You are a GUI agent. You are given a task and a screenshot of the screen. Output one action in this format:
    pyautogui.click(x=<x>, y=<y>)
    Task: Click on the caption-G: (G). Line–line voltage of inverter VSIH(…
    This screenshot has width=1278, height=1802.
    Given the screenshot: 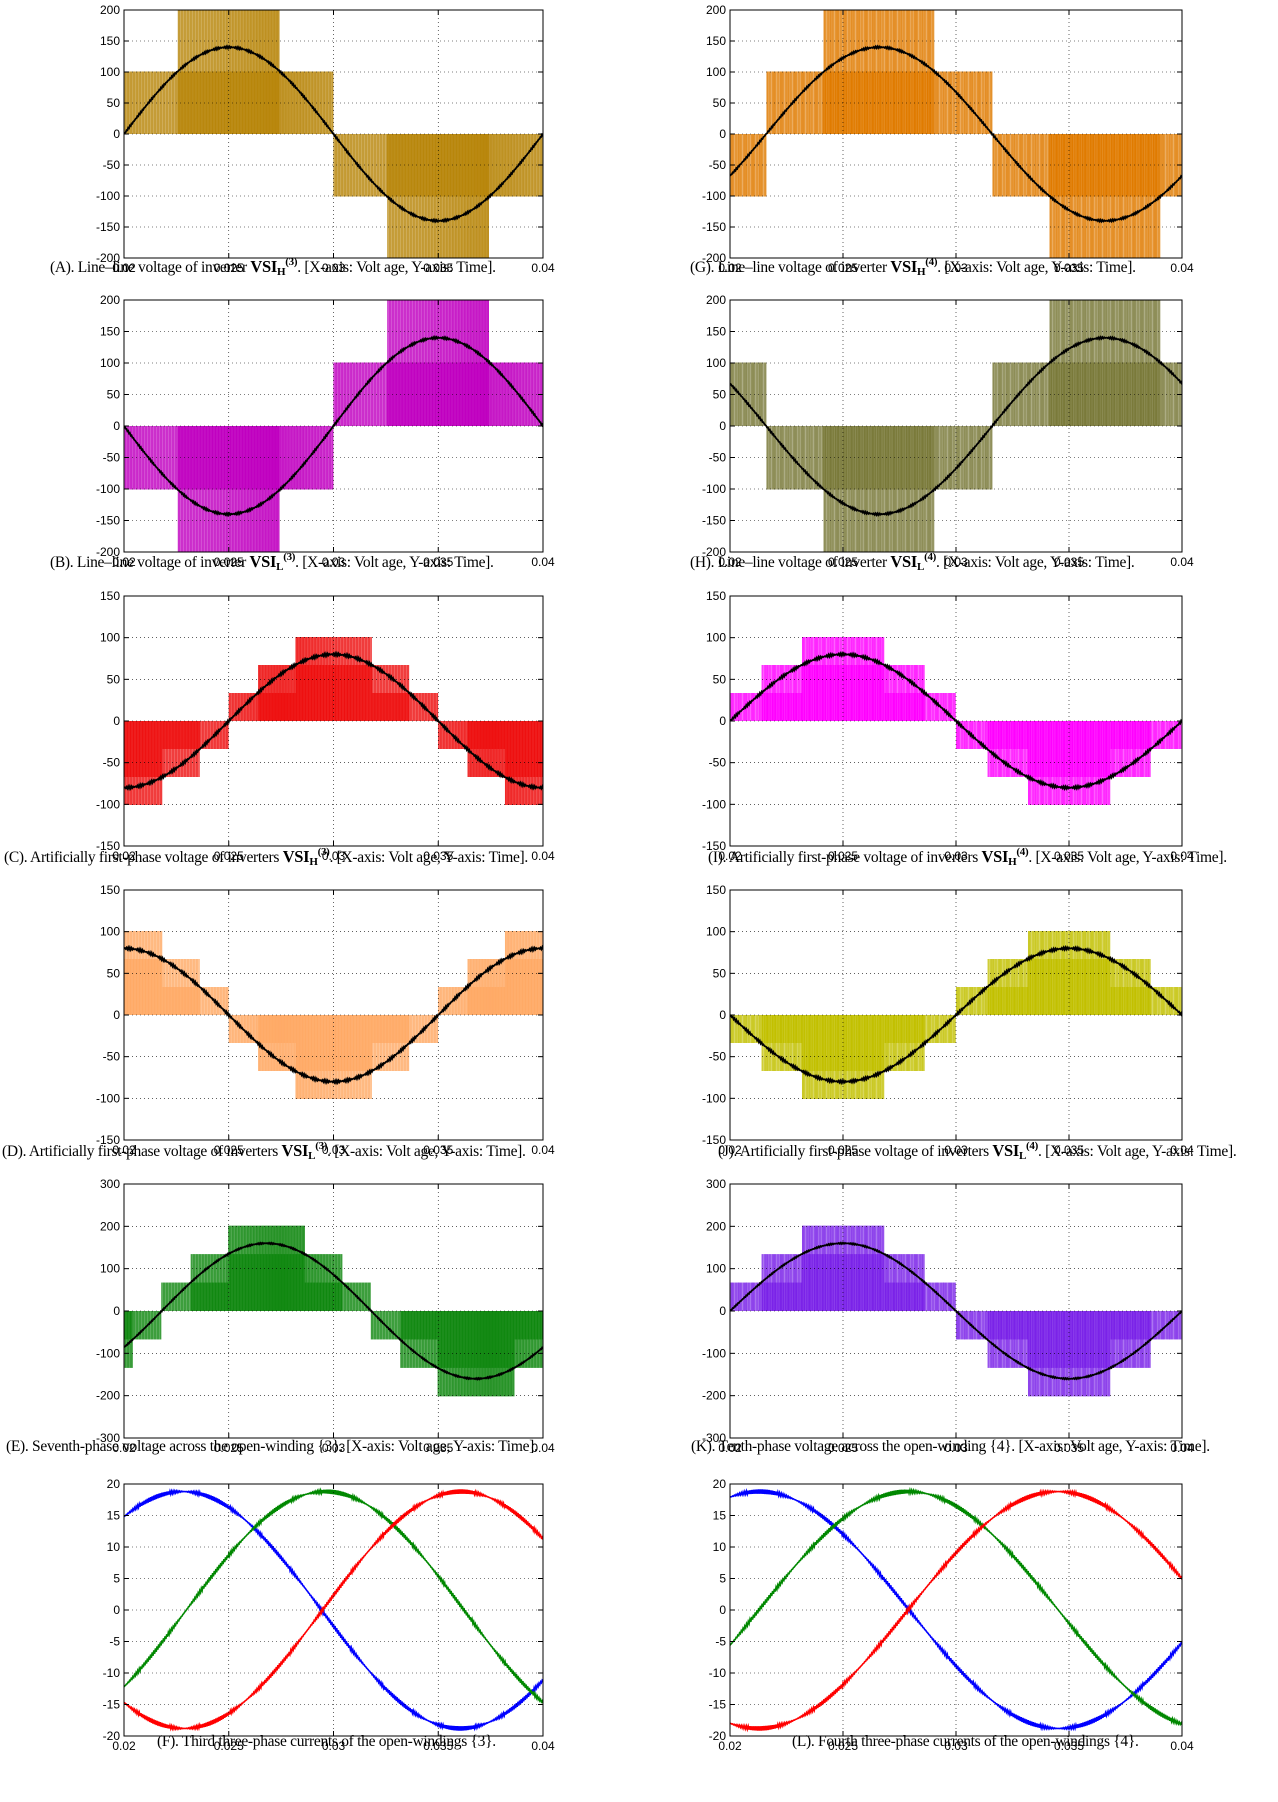 What is the action you would take?
    pyautogui.click(x=913, y=267)
    